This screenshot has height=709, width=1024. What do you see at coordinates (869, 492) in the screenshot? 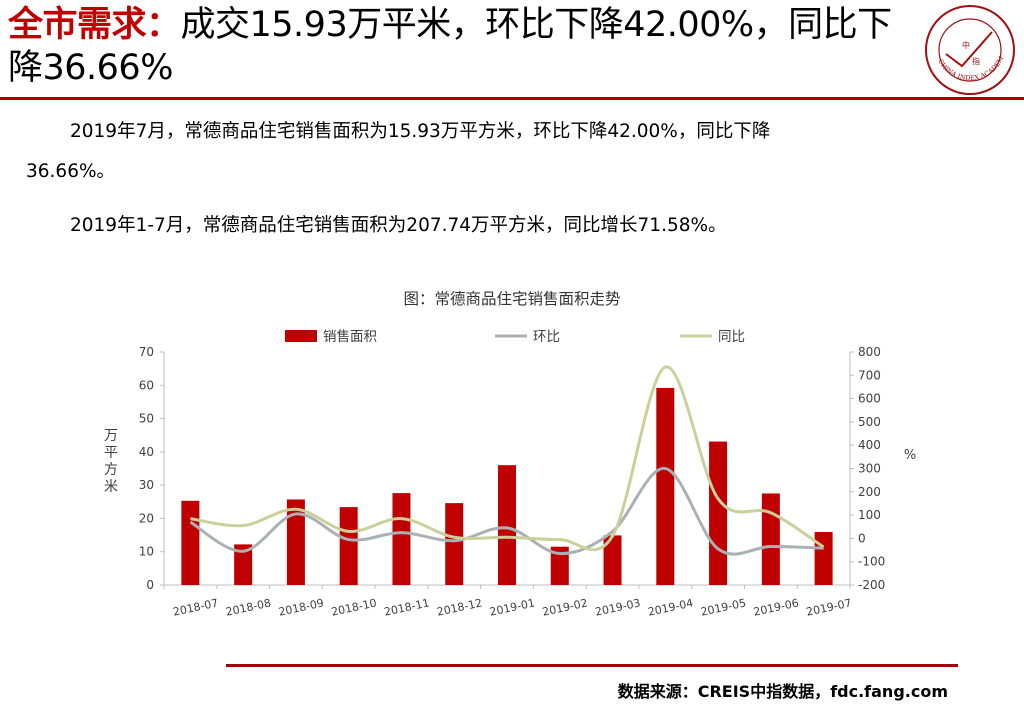
I see `y2-tick-label: 200` at bounding box center [869, 492].